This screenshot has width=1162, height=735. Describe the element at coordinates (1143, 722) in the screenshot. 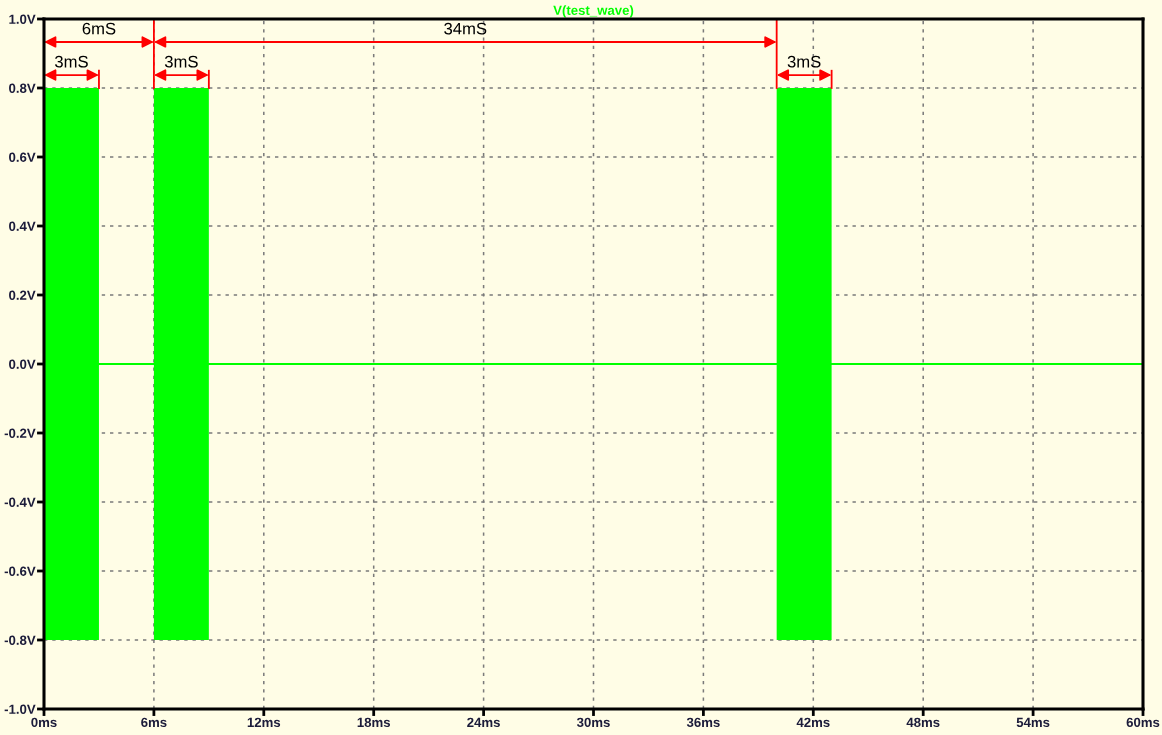

I see `x-tick-label: 60ms` at that location.